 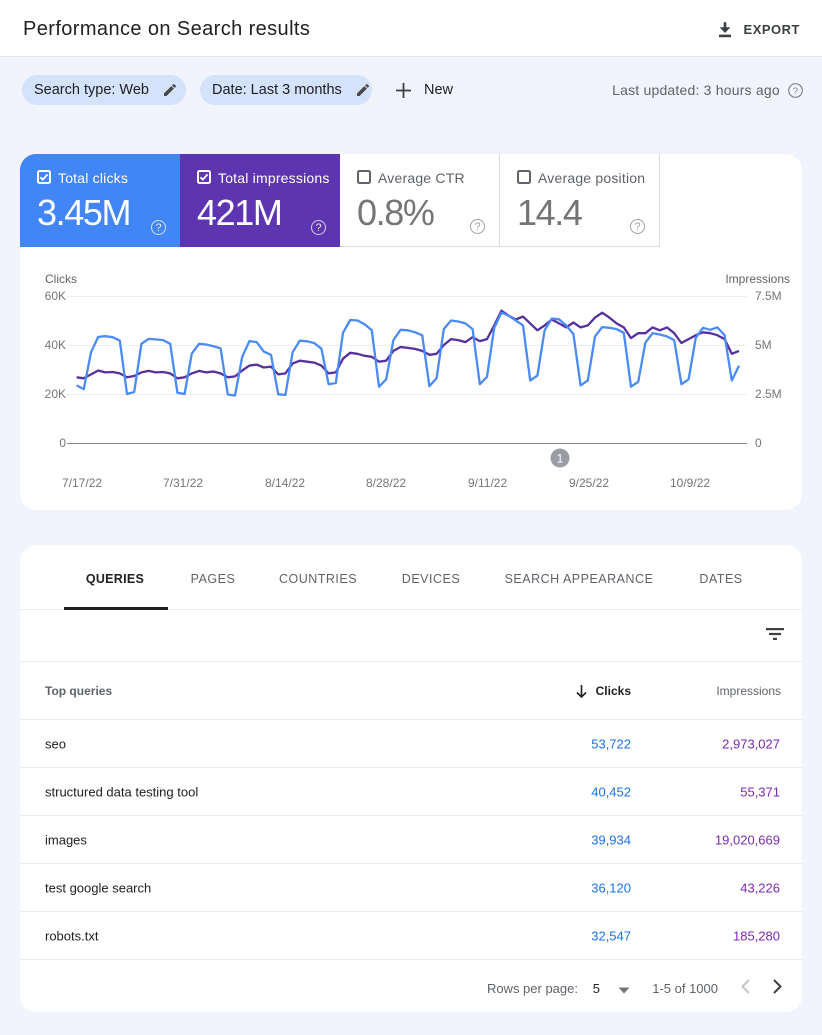 What do you see at coordinates (560, 459) in the screenshot?
I see `svg-text: 1` at bounding box center [560, 459].